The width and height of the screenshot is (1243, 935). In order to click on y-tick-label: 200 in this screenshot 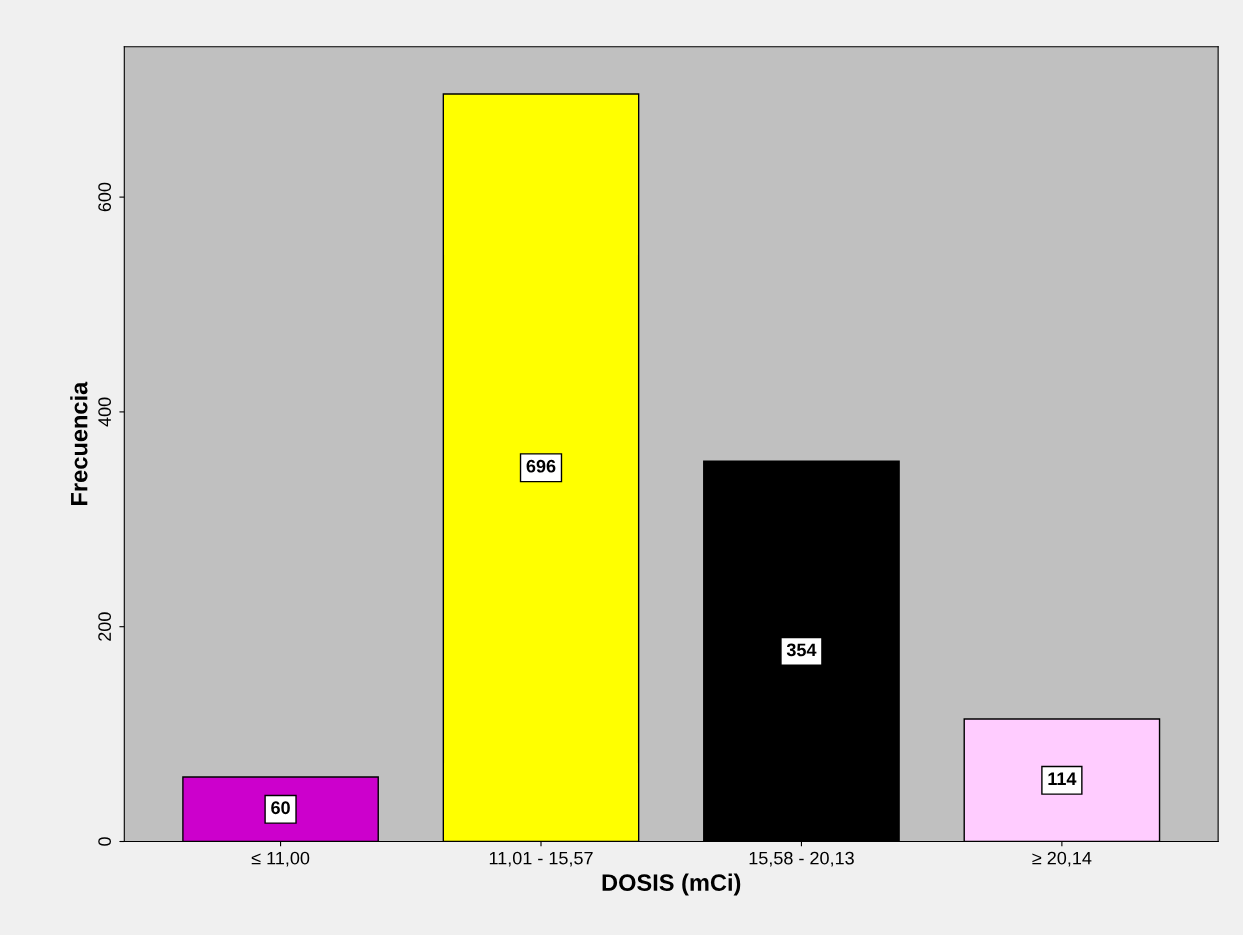, I will do `click(105, 626)`.